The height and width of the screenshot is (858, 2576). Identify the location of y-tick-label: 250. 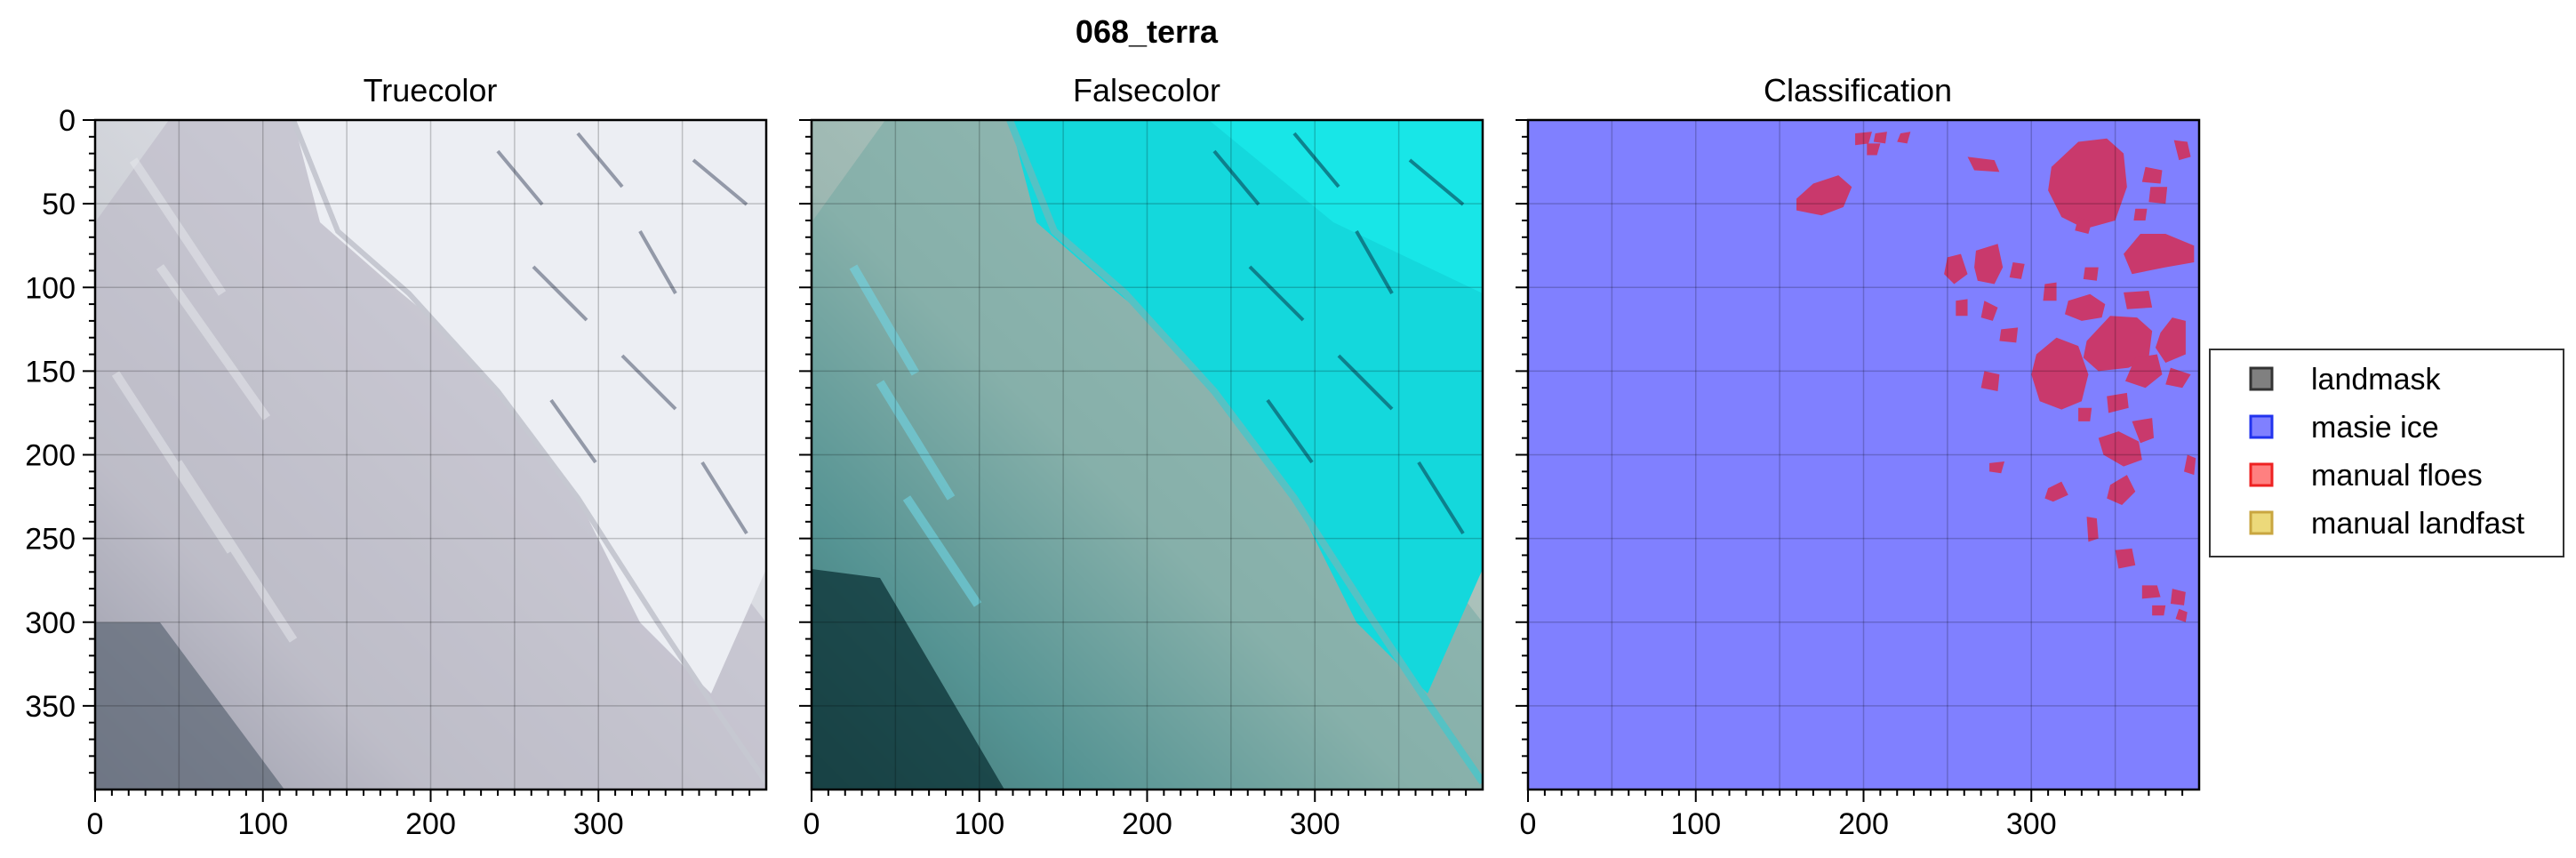
(50, 540).